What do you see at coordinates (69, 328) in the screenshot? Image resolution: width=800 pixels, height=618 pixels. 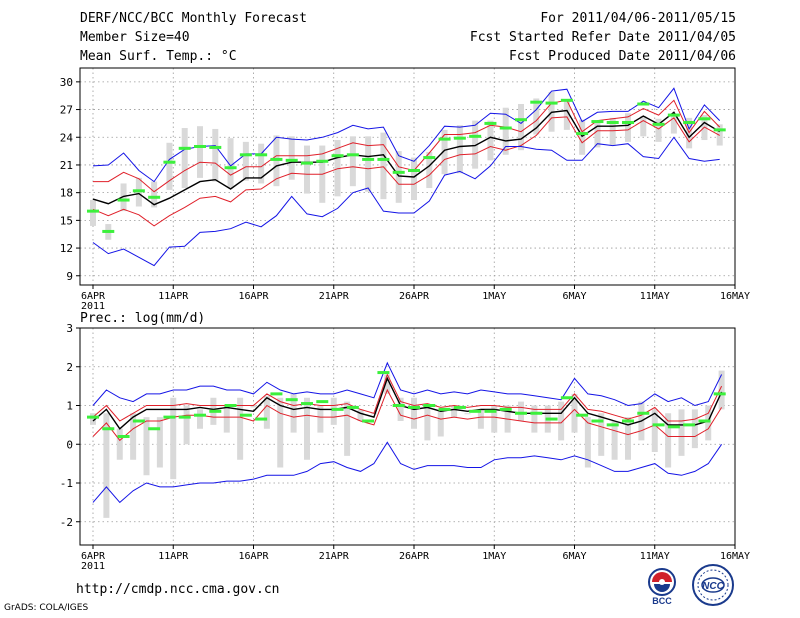 I see `y-tick-label: 3` at bounding box center [69, 328].